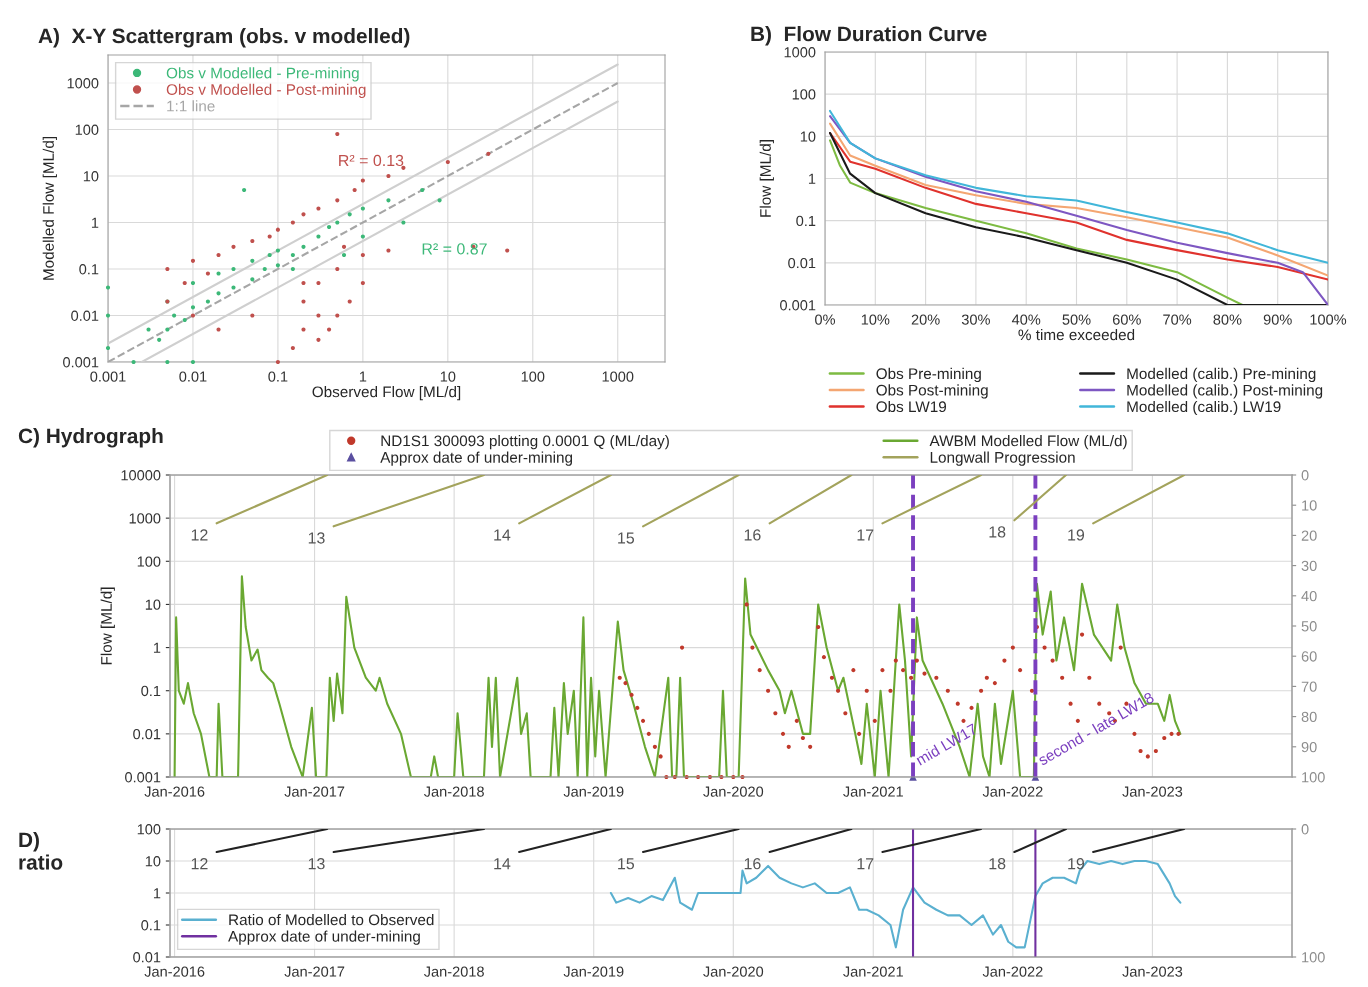 The height and width of the screenshot is (987, 1368). I want to click on x-tick-label: 0.1, so click(278, 376).